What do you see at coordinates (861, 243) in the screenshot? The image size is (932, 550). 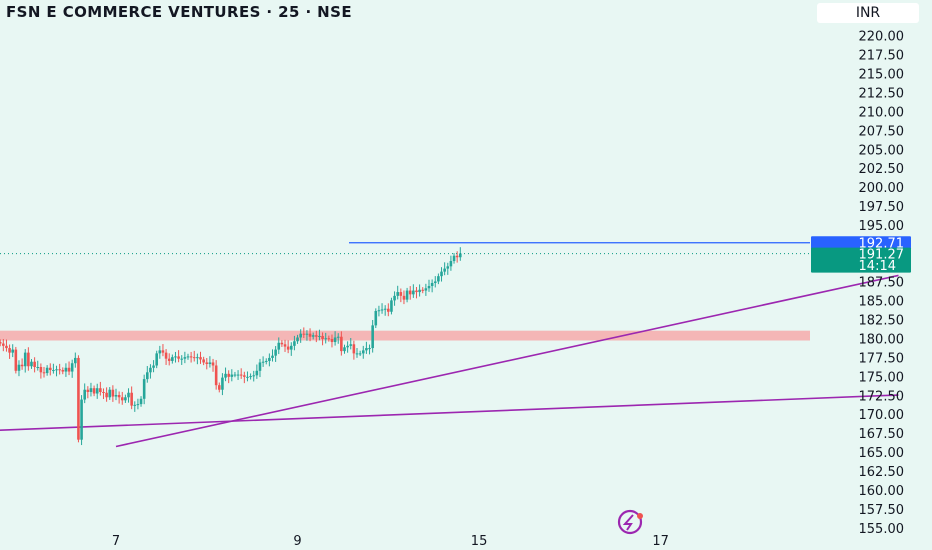 I see `level-price-badge: 192.71` at bounding box center [861, 243].